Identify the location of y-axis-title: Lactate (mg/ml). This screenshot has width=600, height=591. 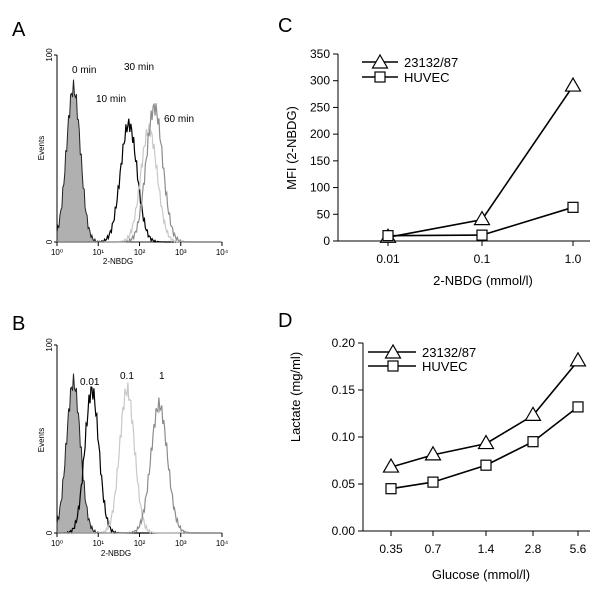
(295, 397).